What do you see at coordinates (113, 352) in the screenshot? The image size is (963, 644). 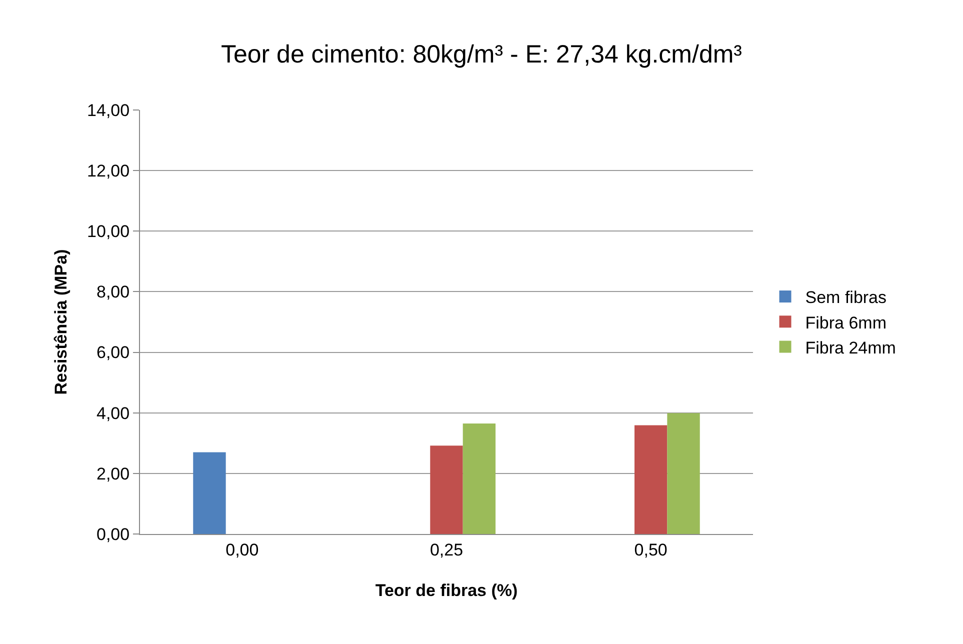 I see `y-tick-label: 6,00` at bounding box center [113, 352].